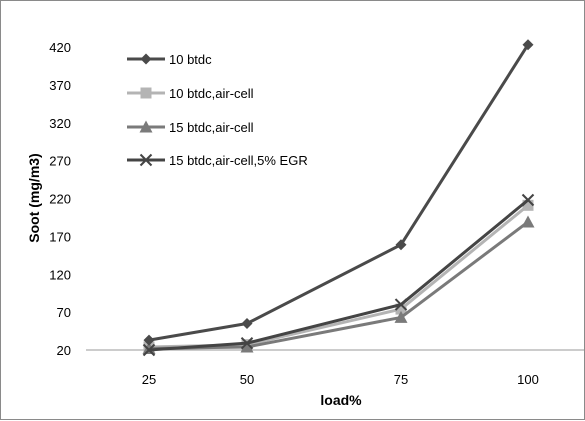 The image size is (585, 421). I want to click on legend-label: 10 btdc, so click(190, 59).